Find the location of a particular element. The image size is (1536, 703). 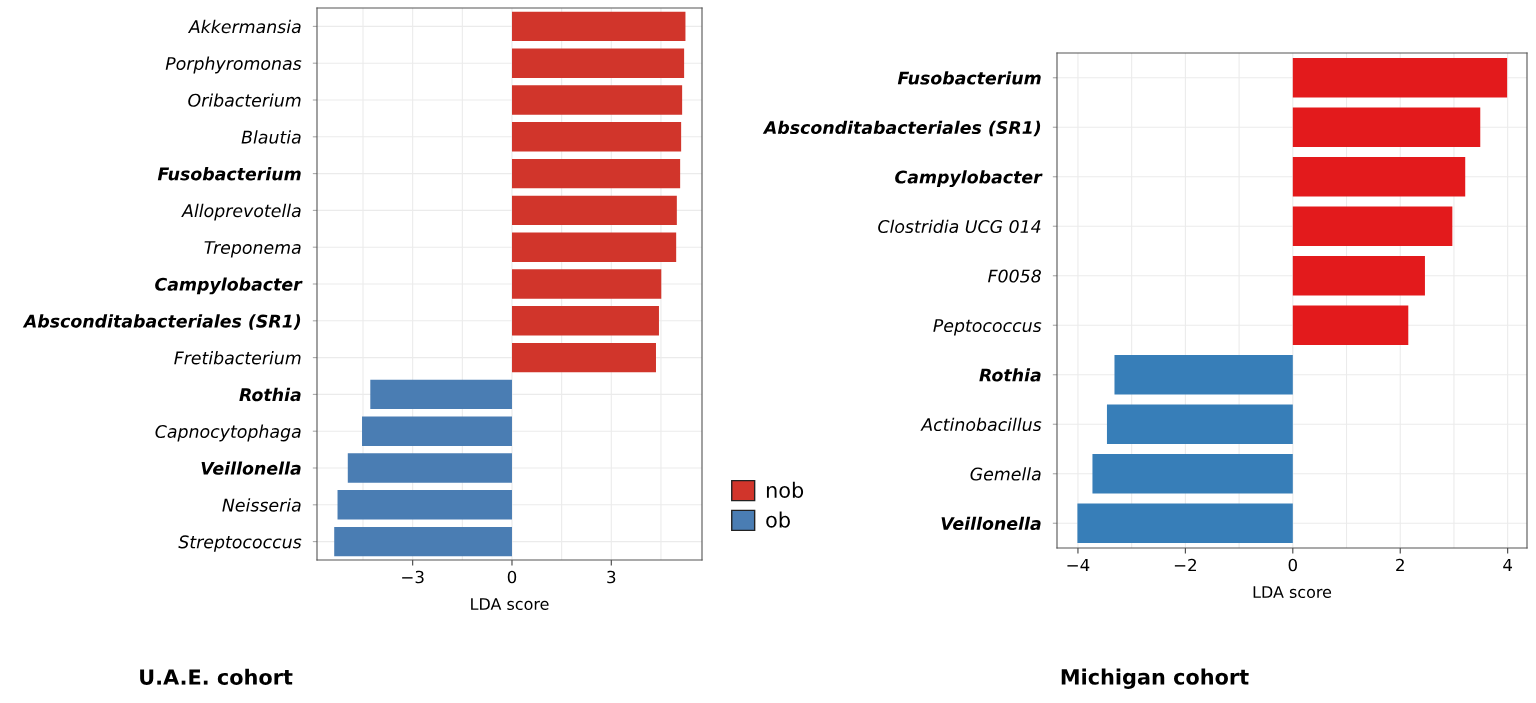

legend-label: nob is located at coordinates (785, 489).